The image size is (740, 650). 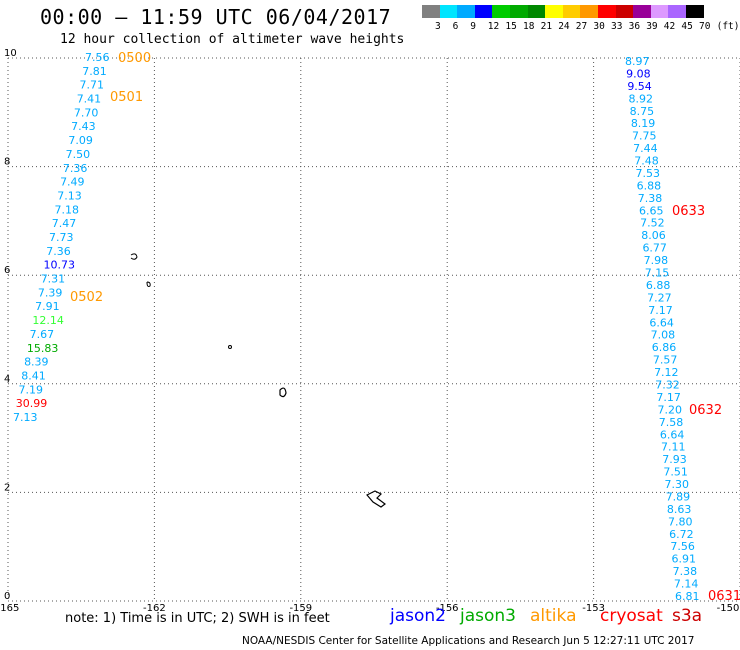 What do you see at coordinates (639, 86) in the screenshot?
I see `swh-value-label: 9.54` at bounding box center [639, 86].